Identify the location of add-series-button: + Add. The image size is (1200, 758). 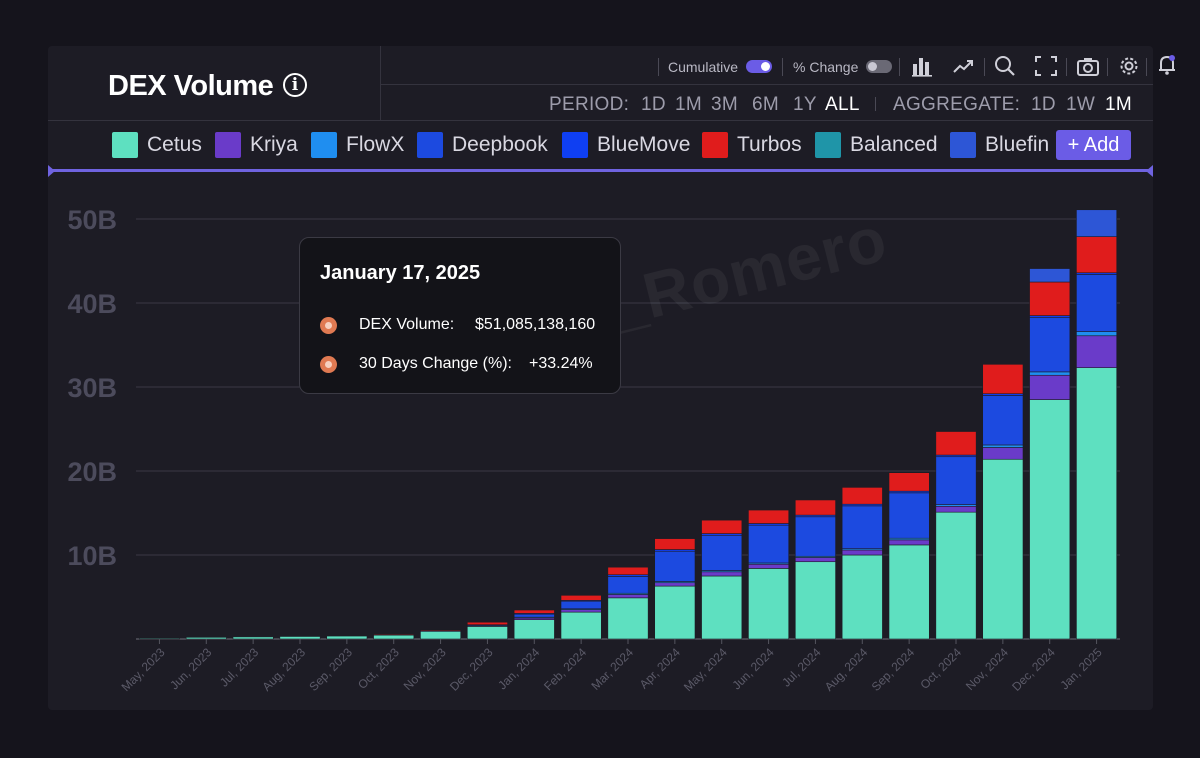
(1093, 145).